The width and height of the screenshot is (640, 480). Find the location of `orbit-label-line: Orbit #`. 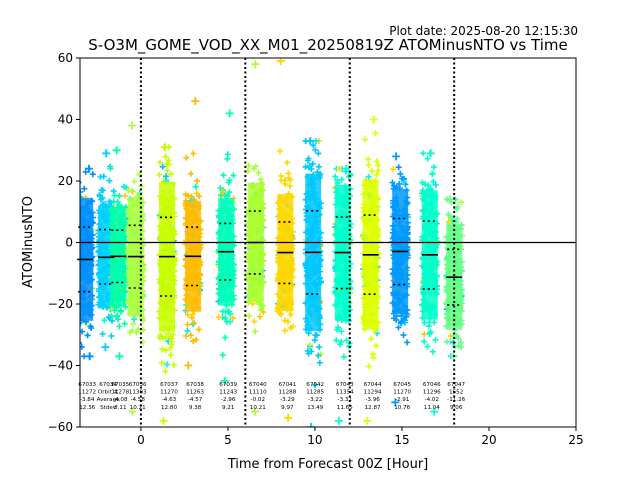

orbit-label-line: Orbit # is located at coordinates (108, 393).